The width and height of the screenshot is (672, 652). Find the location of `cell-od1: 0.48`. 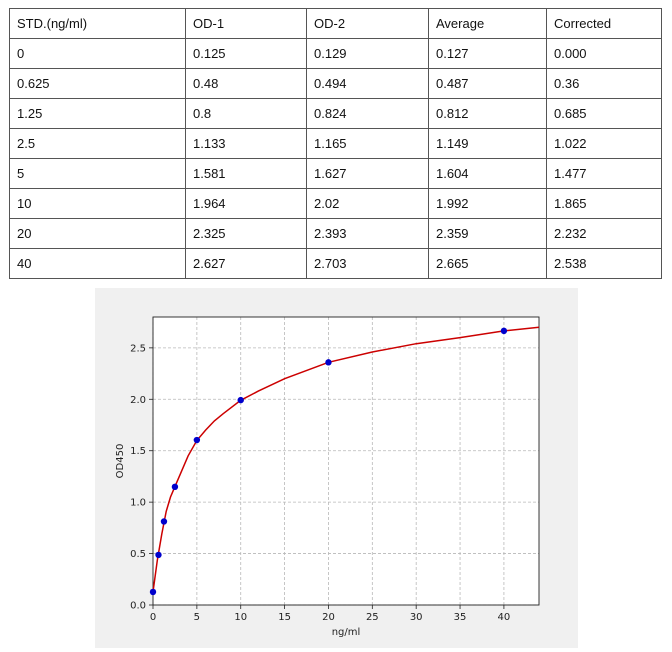

cell-od1: 0.48 is located at coordinates (246, 83).